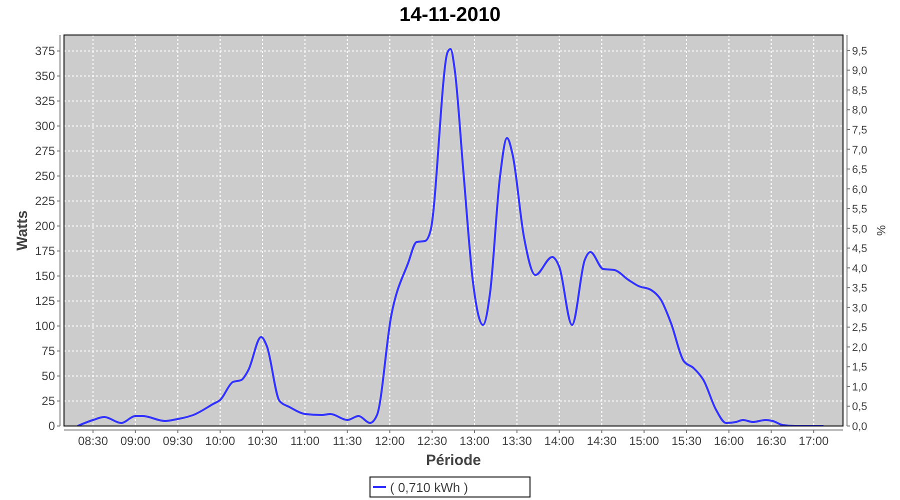 This screenshot has width=900, height=500. Describe the element at coordinates (814, 441) in the screenshot. I see `x-tick-label: 17:00` at that location.